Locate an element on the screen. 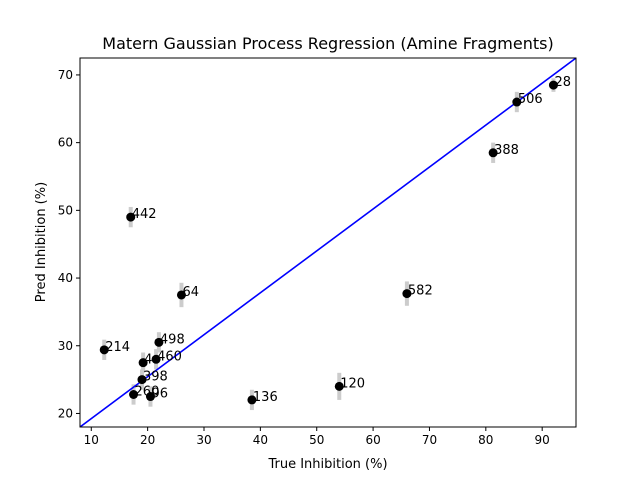 The image size is (640, 480). point-label-136: 136 is located at coordinates (265, 397).